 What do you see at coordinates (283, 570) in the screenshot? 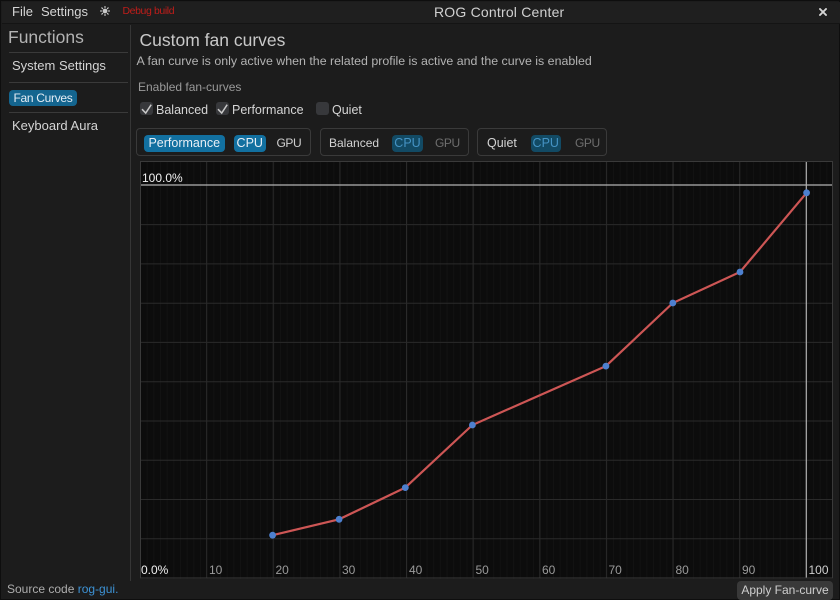
I see `svg-text: 20` at bounding box center [283, 570].